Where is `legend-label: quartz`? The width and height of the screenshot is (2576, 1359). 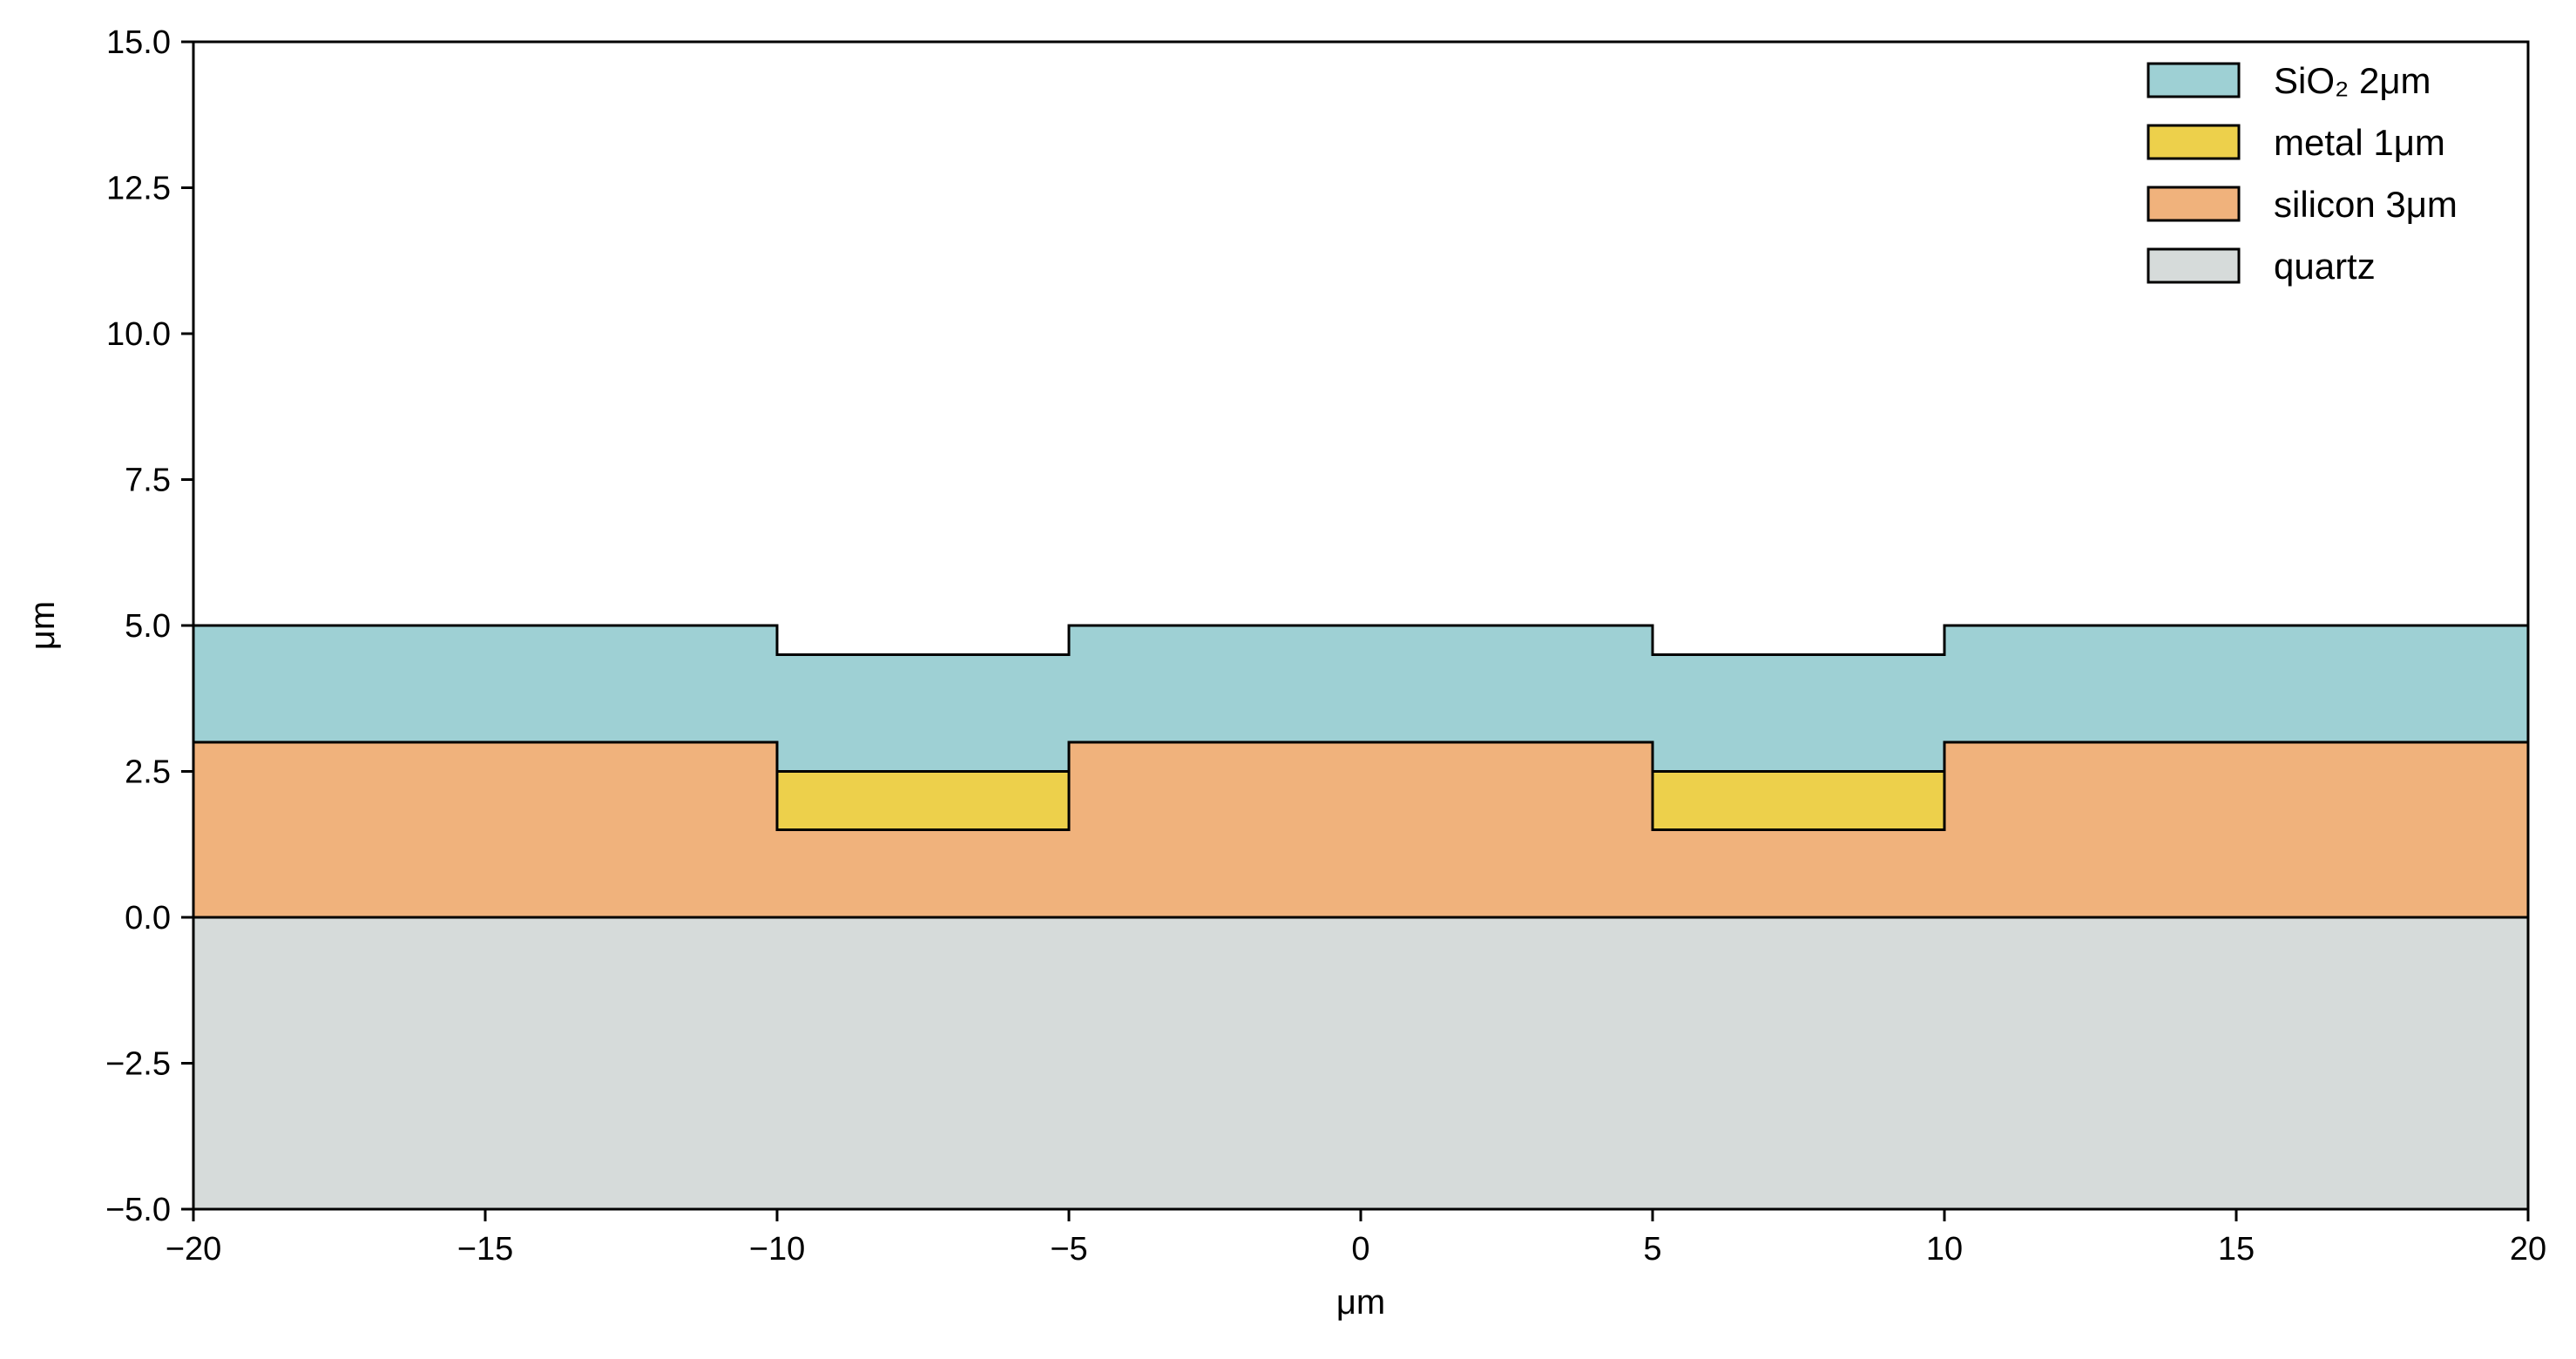
legend-label: quartz is located at coordinates (2325, 266).